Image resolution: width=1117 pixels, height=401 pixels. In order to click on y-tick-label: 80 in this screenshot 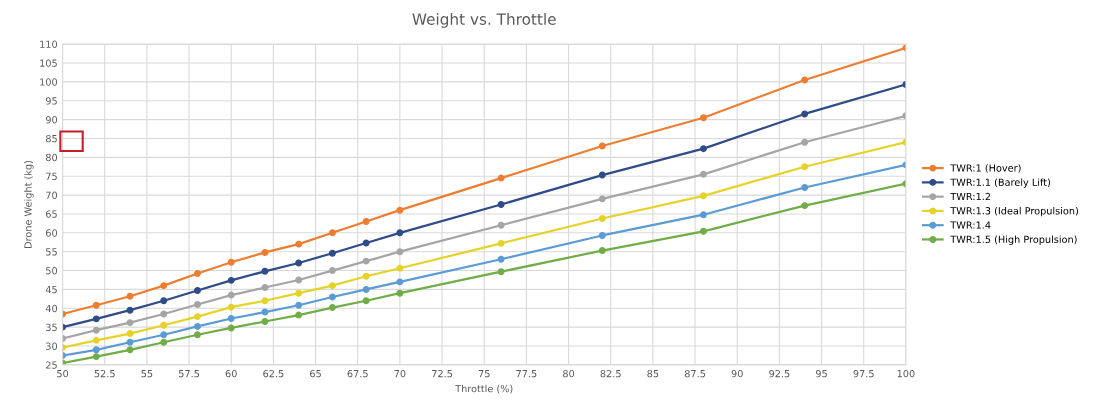, I will do `click(51, 157)`.